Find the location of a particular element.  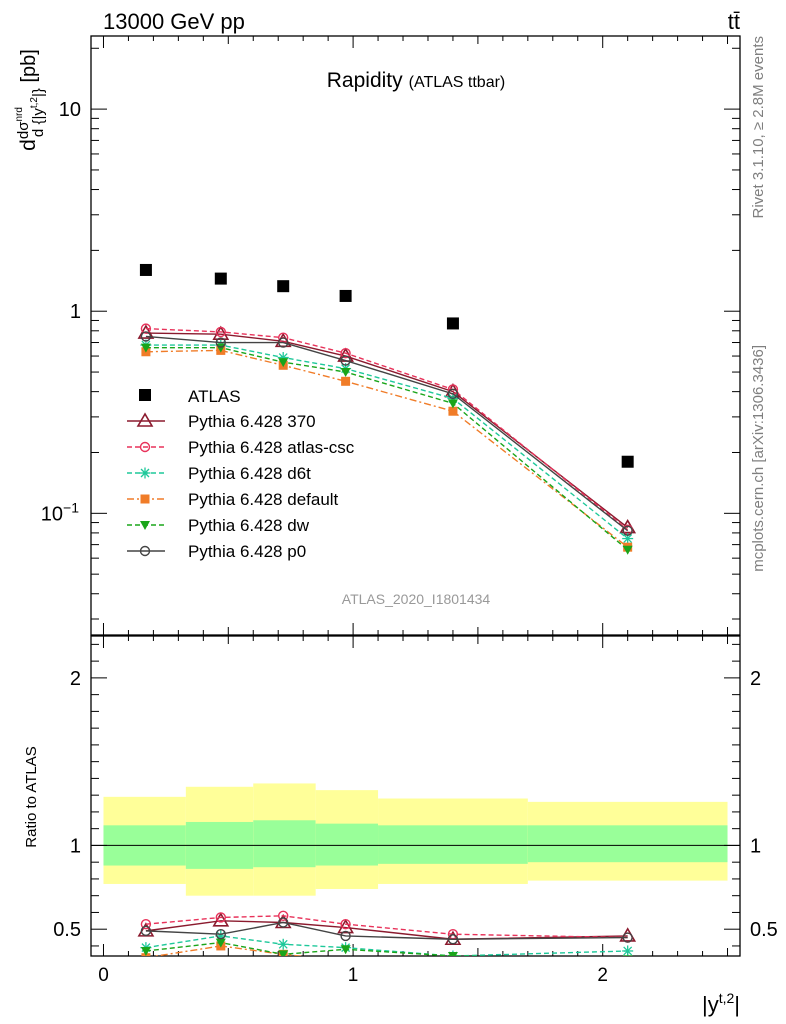

legend-label: Pythia 6.428 p0 is located at coordinates (247, 551).